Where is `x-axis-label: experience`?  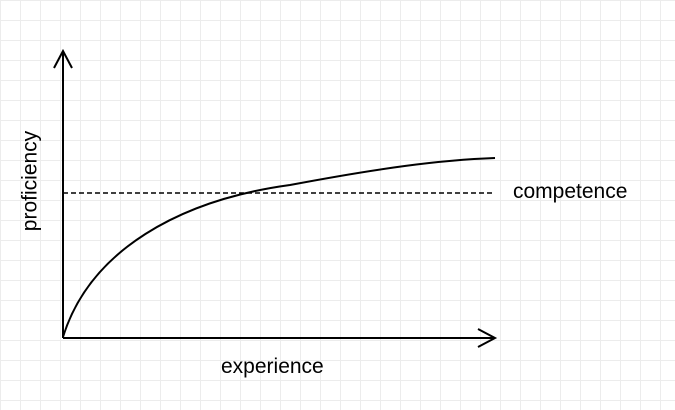 x-axis-label: experience is located at coordinates (272, 366).